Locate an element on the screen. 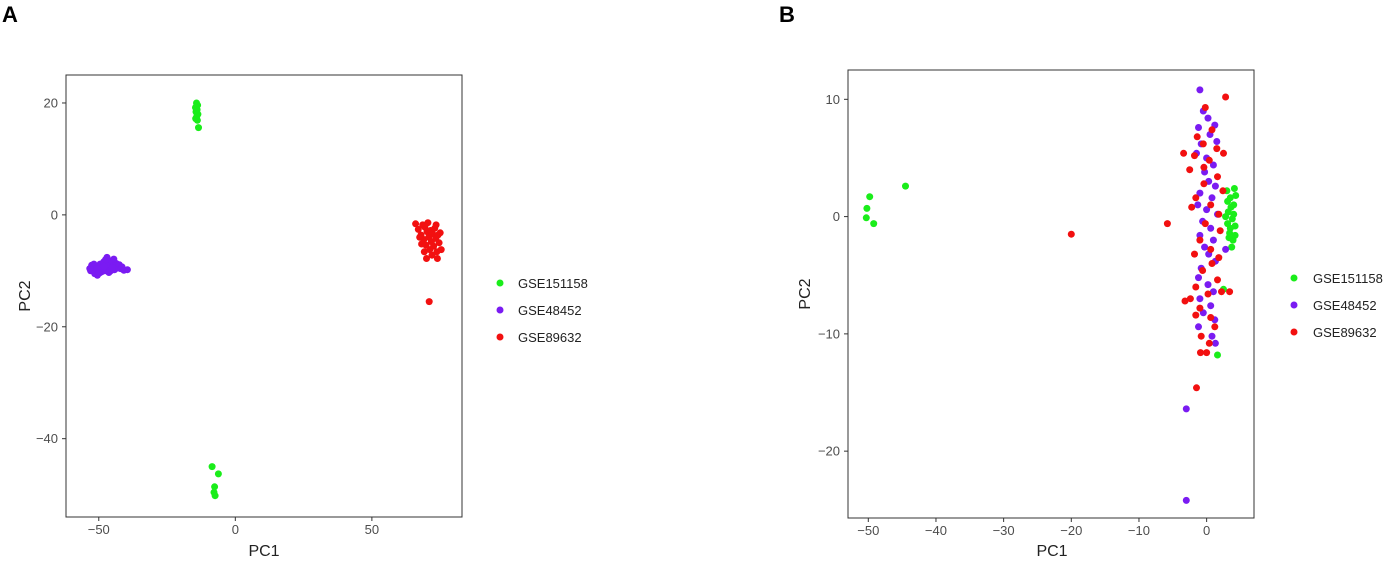  panel-a-x-axis-title: PC1 is located at coordinates (263, 551).